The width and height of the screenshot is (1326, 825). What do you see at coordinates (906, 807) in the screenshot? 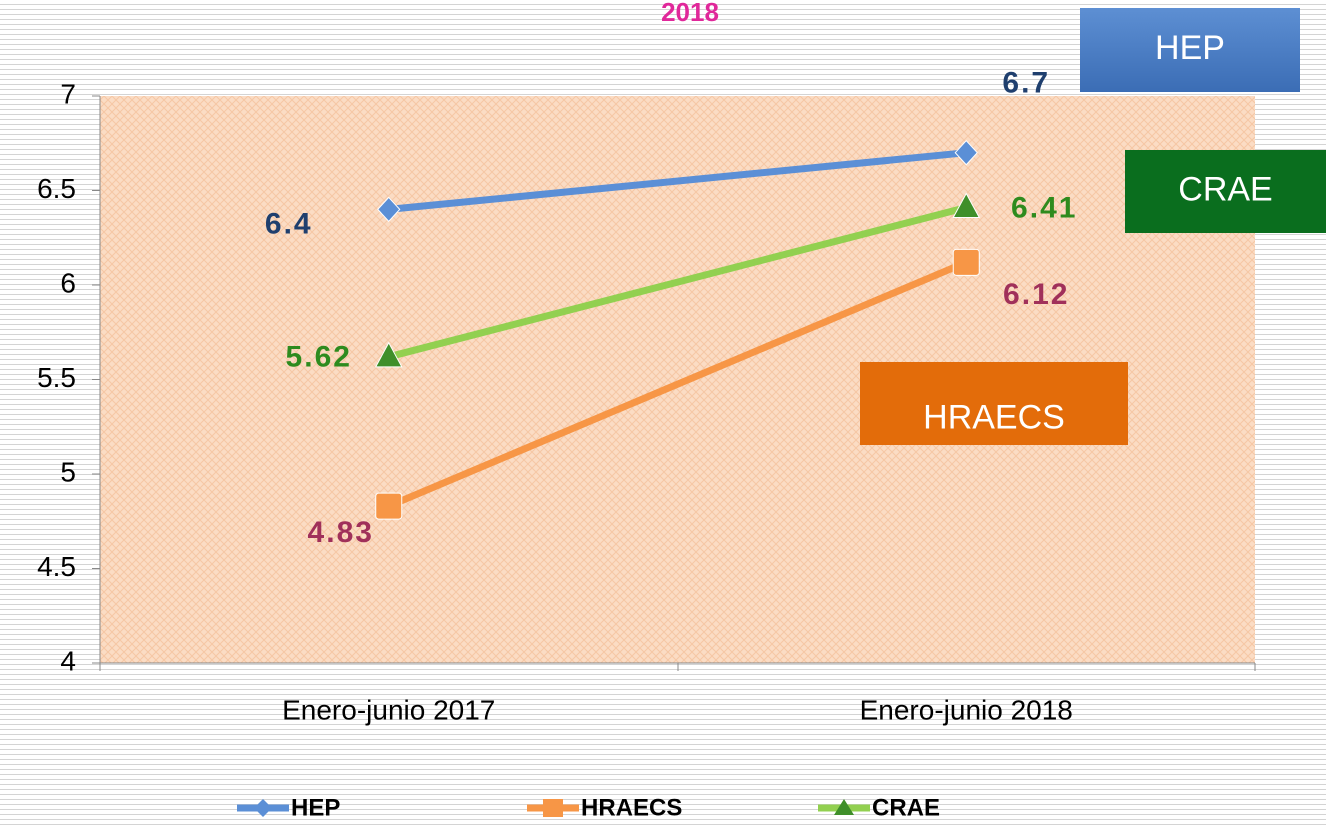
I see `legend-label: CRAE` at bounding box center [906, 807].